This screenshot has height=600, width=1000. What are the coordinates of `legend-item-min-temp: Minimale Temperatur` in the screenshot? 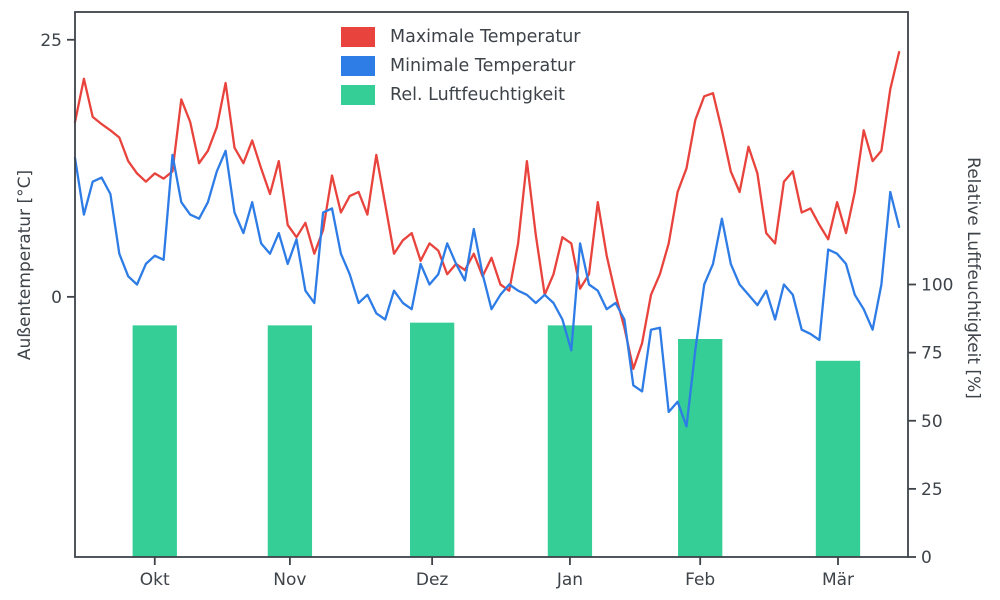 It's located at (460, 66).